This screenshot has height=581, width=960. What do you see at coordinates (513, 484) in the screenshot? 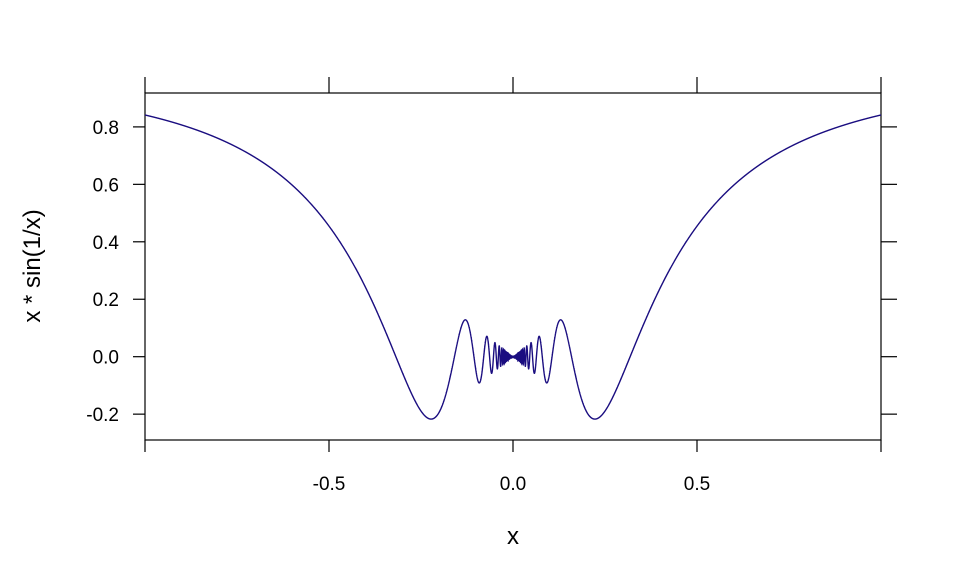
I see `x-tick-label: 0.0` at bounding box center [513, 484].